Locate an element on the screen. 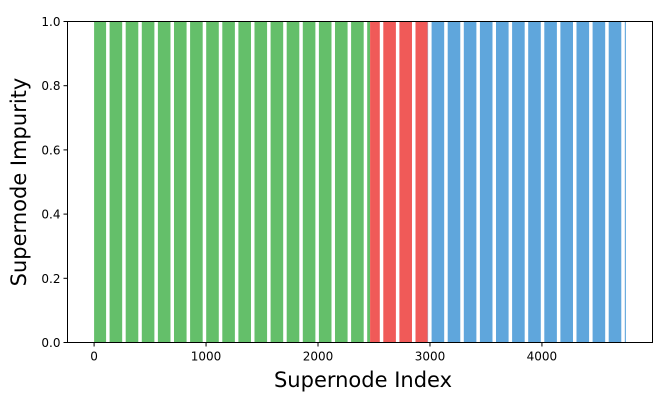 This screenshot has height=404, width=660. y-tick-label: 0.6 is located at coordinates (50, 150).